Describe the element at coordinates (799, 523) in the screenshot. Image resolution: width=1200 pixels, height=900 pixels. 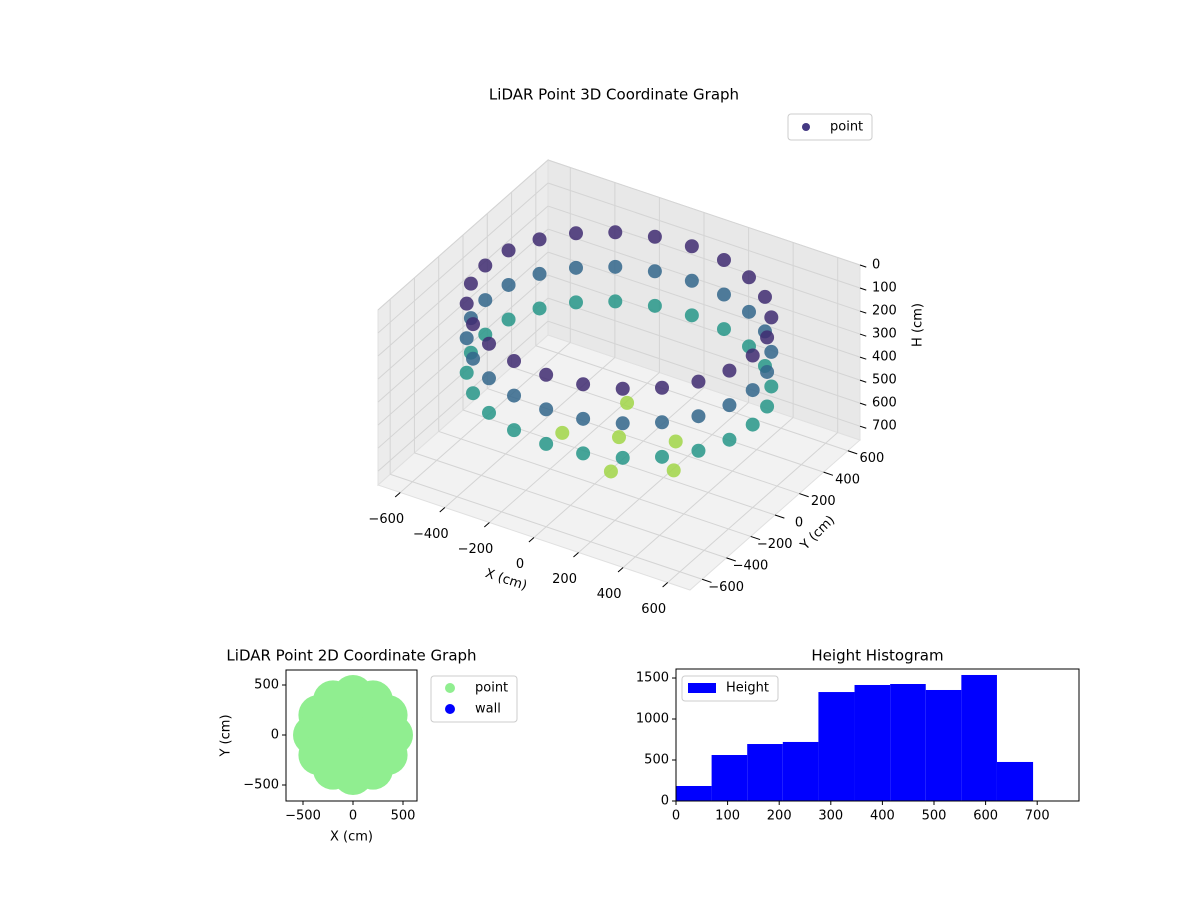
I see `y-tick-label: 0` at that location.